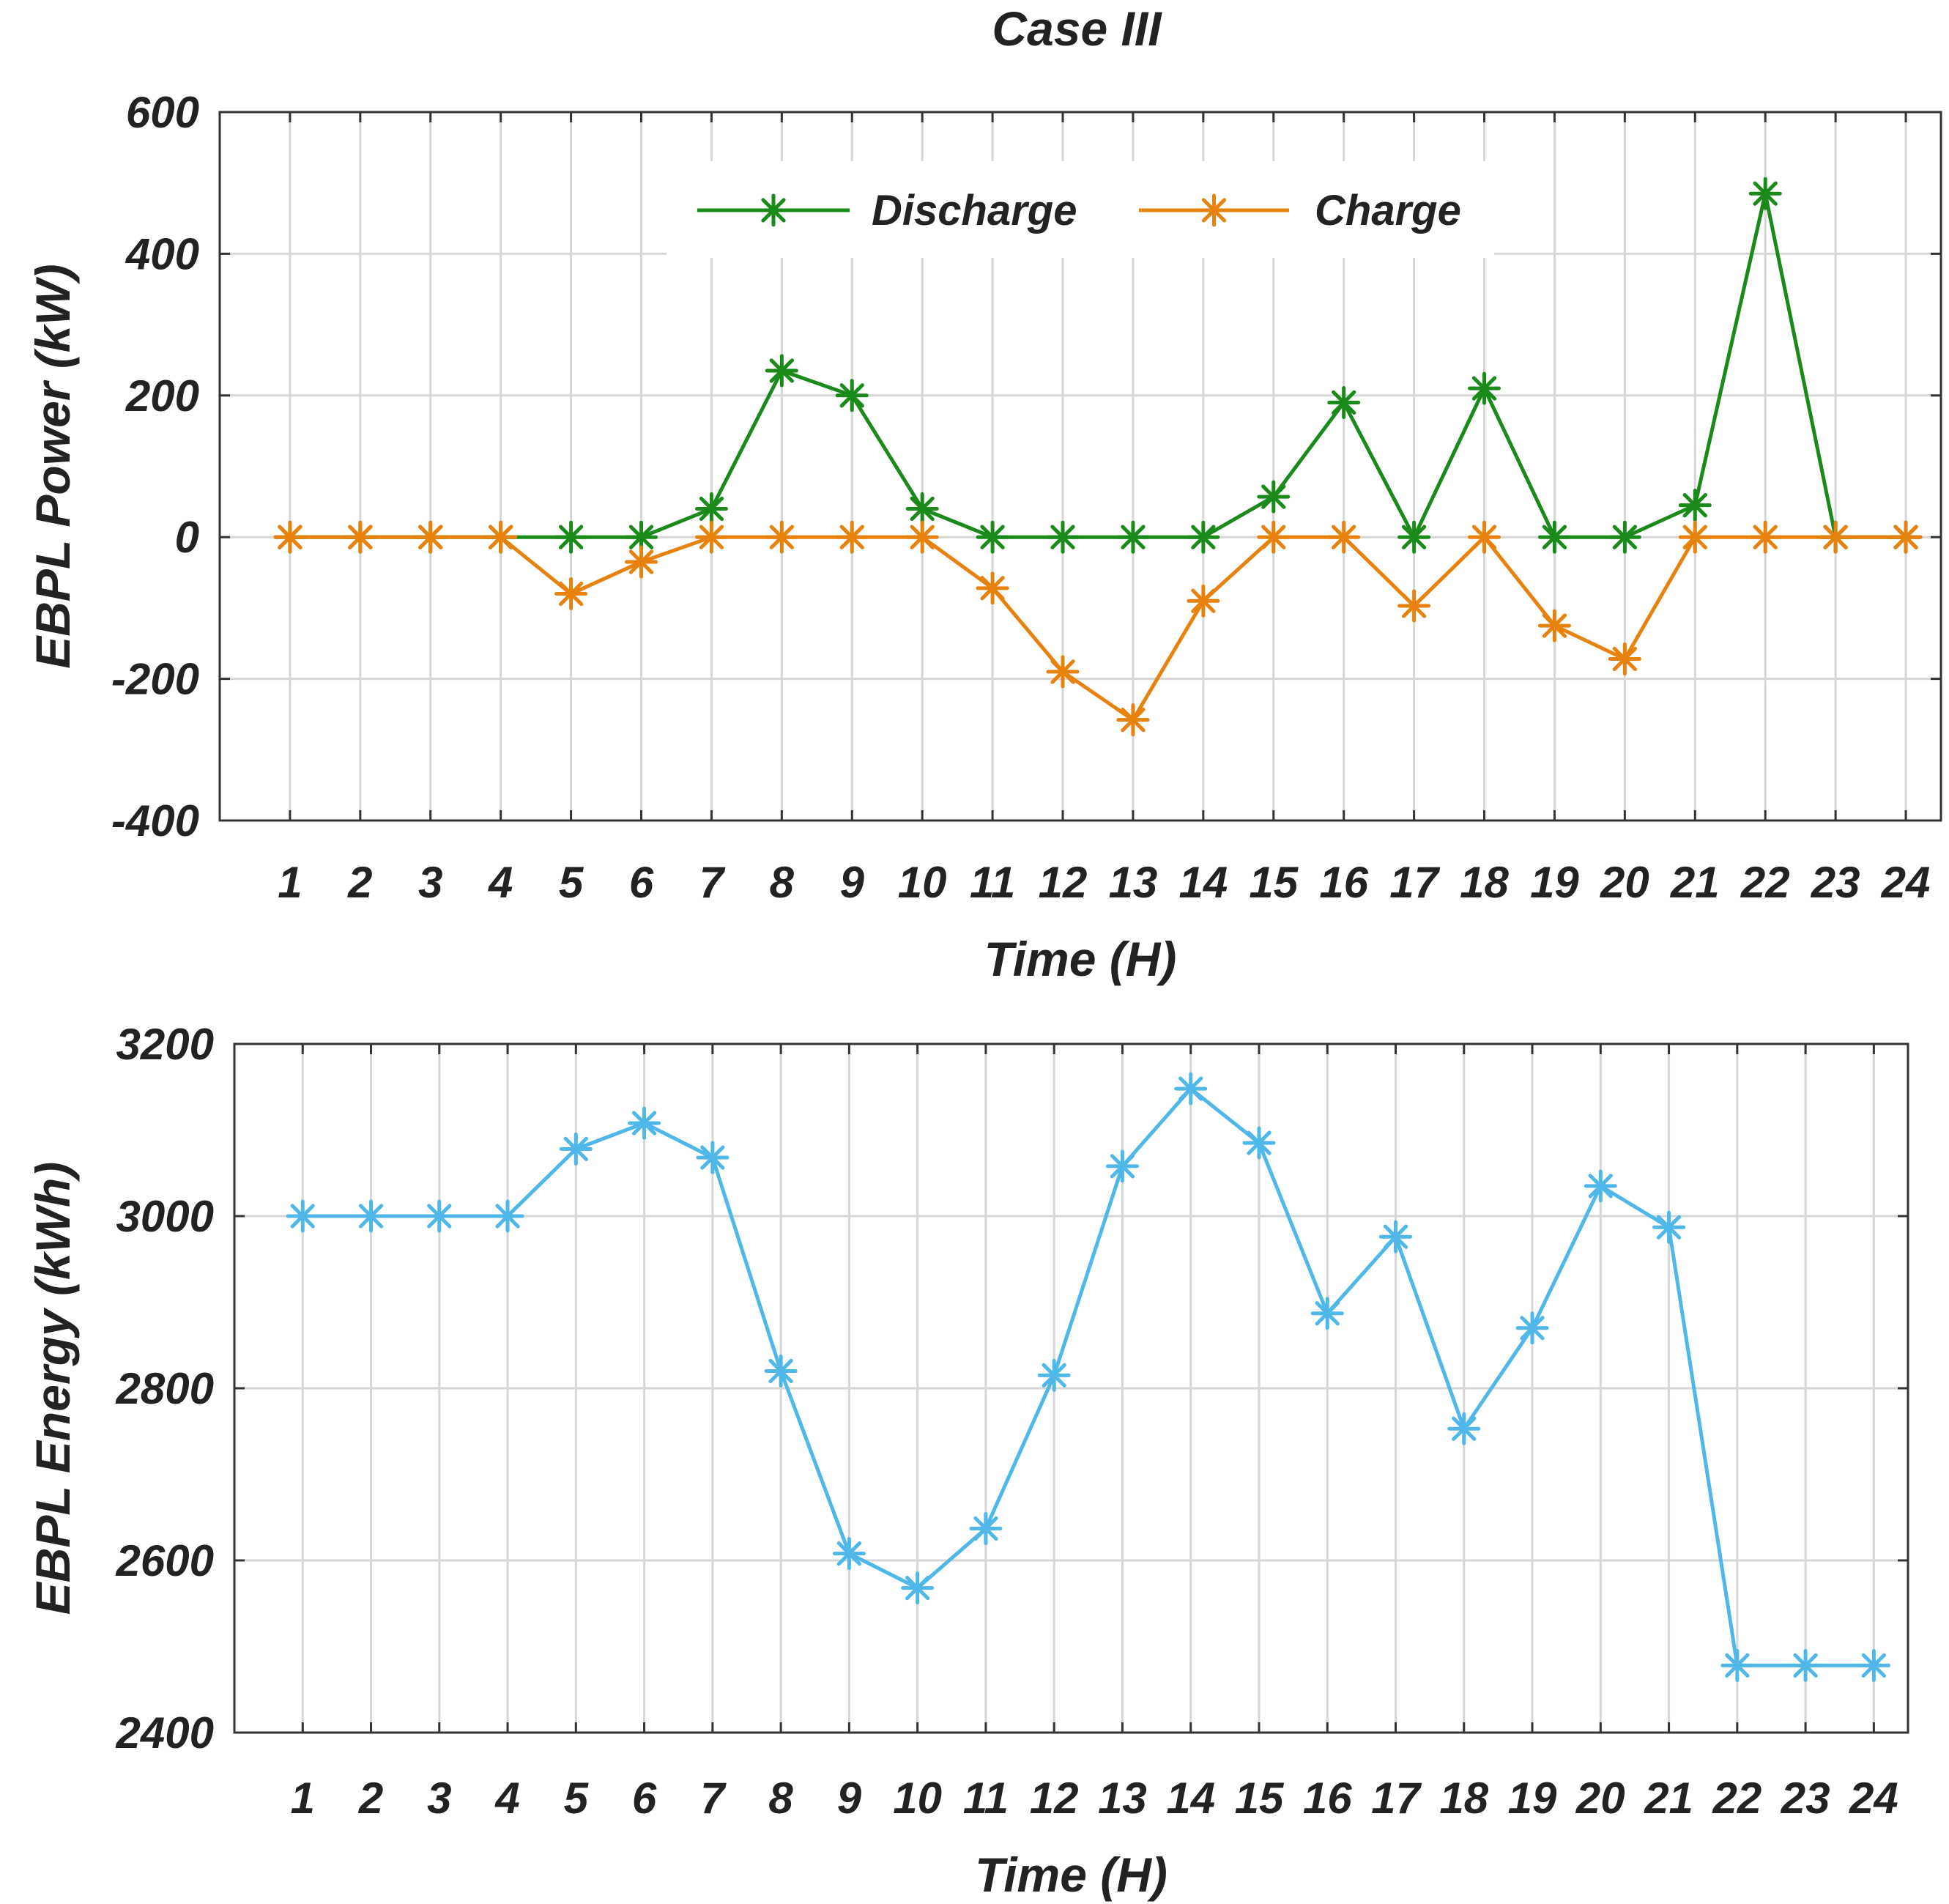 The width and height of the screenshot is (1949, 1904). I want to click on energy-xtick-label: 10, so click(917, 1799).